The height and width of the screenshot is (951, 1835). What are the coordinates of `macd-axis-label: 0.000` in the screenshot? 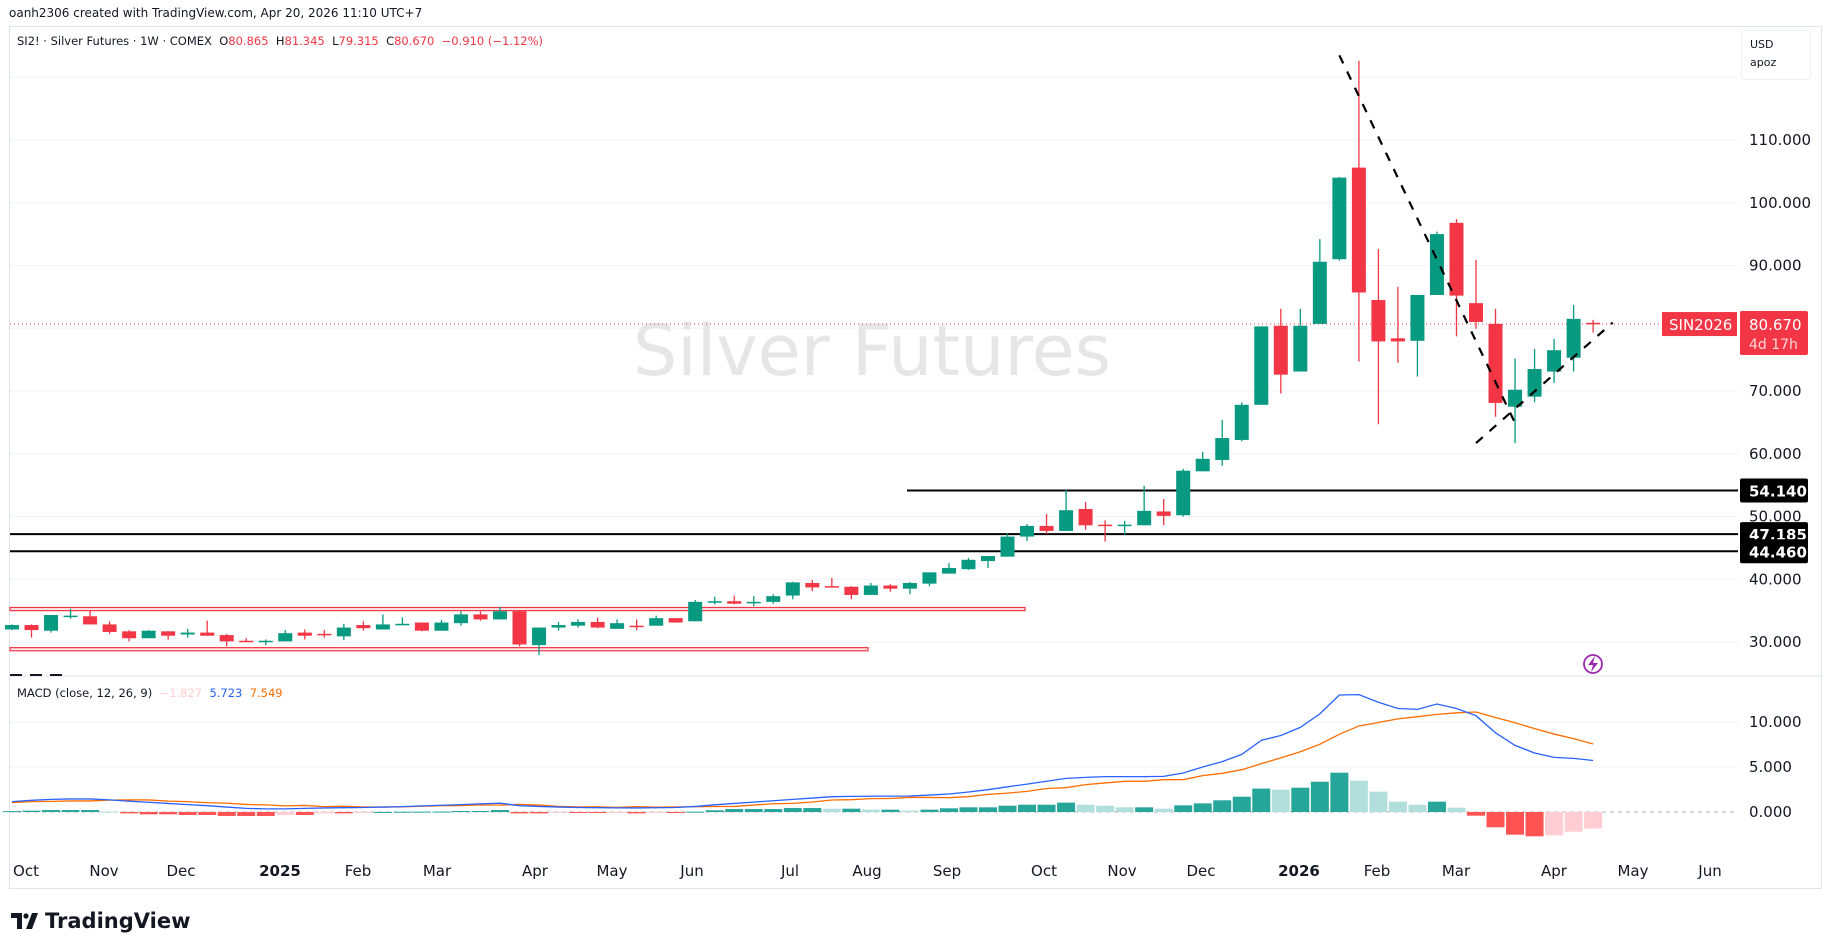 It's located at (1770, 812).